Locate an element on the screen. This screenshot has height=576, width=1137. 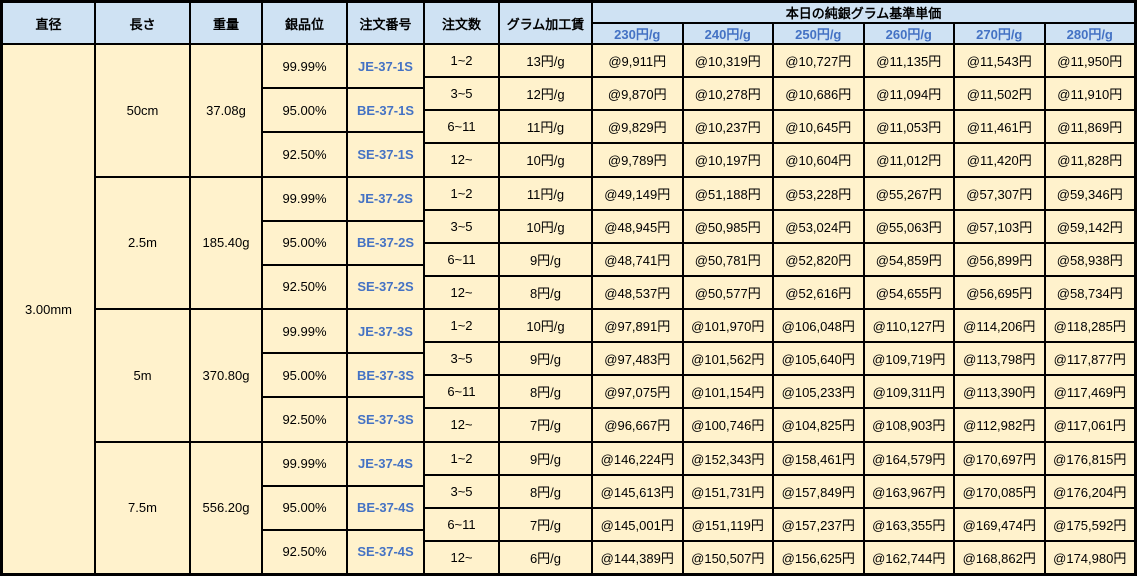
price-cell: @105,640円 is located at coordinates (818, 359).